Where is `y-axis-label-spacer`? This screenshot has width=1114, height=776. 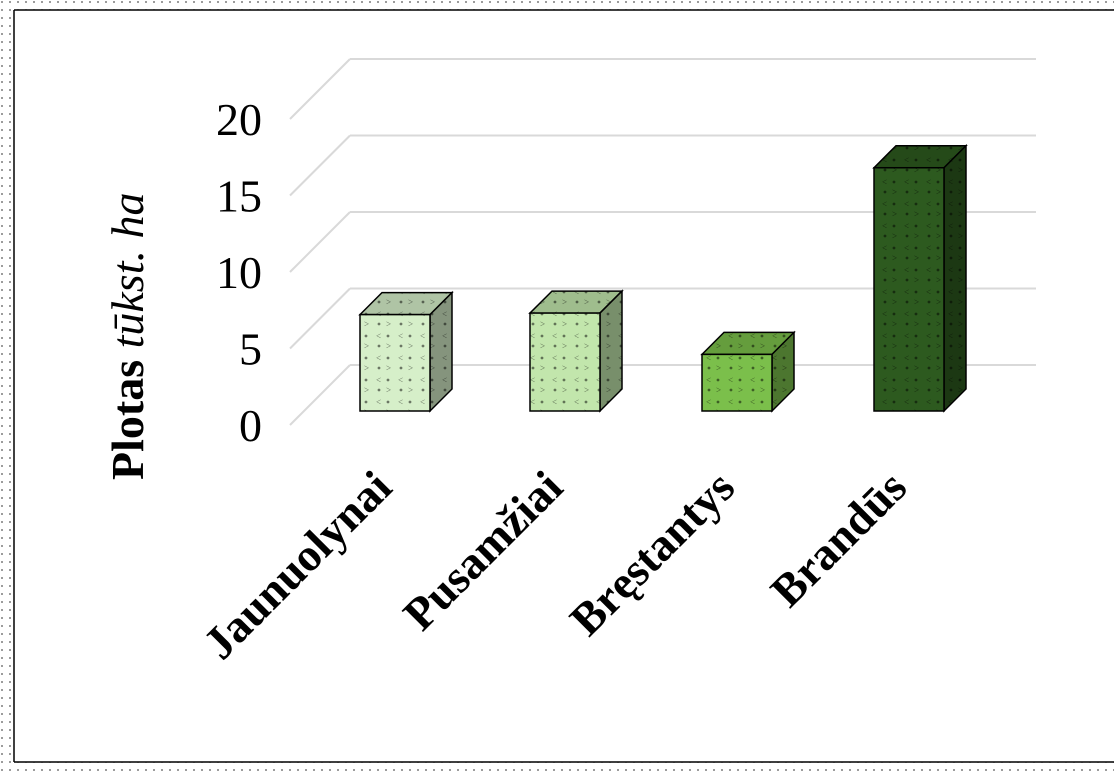 y-axis-label-spacer is located at coordinates (127, 354).